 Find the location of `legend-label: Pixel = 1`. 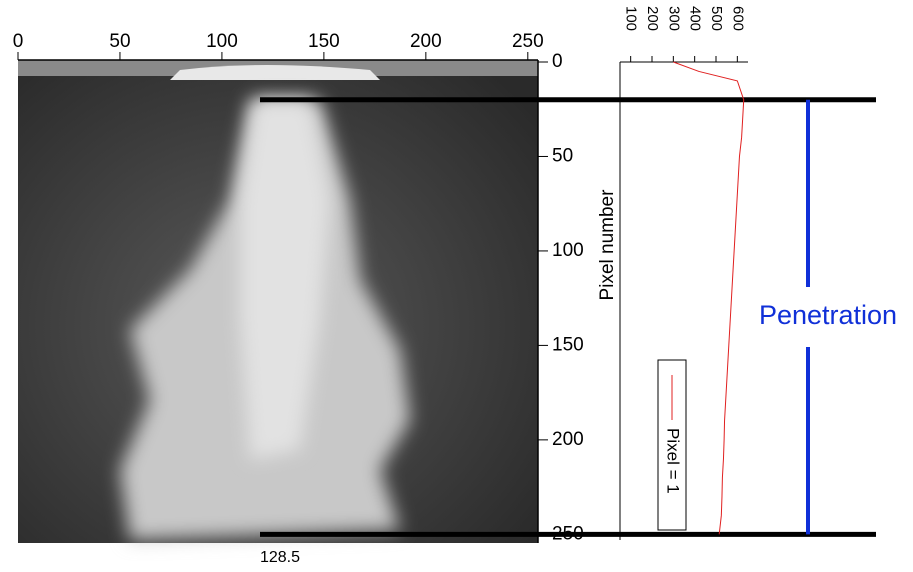

legend-label: Pixel = 1 is located at coordinates (673, 461).